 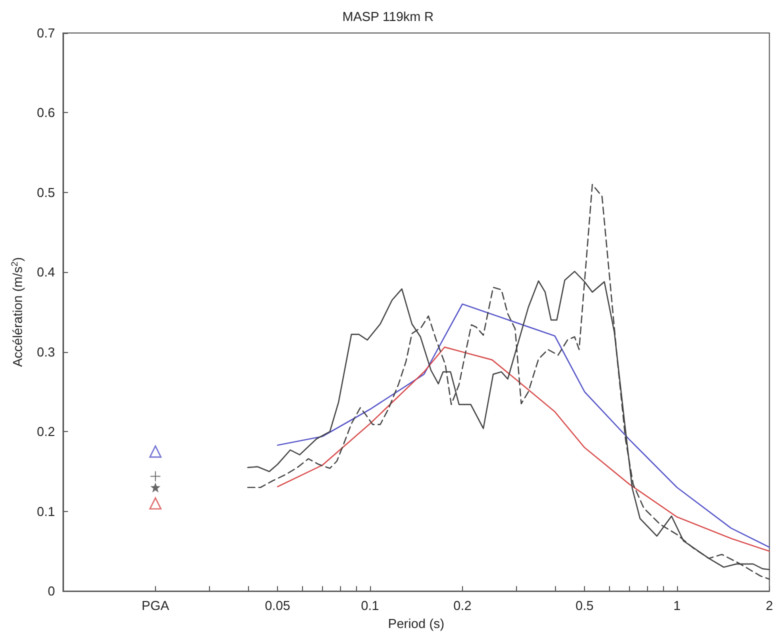 What do you see at coordinates (585, 606) in the screenshot?
I see `x-tick-label: 0.5` at bounding box center [585, 606].